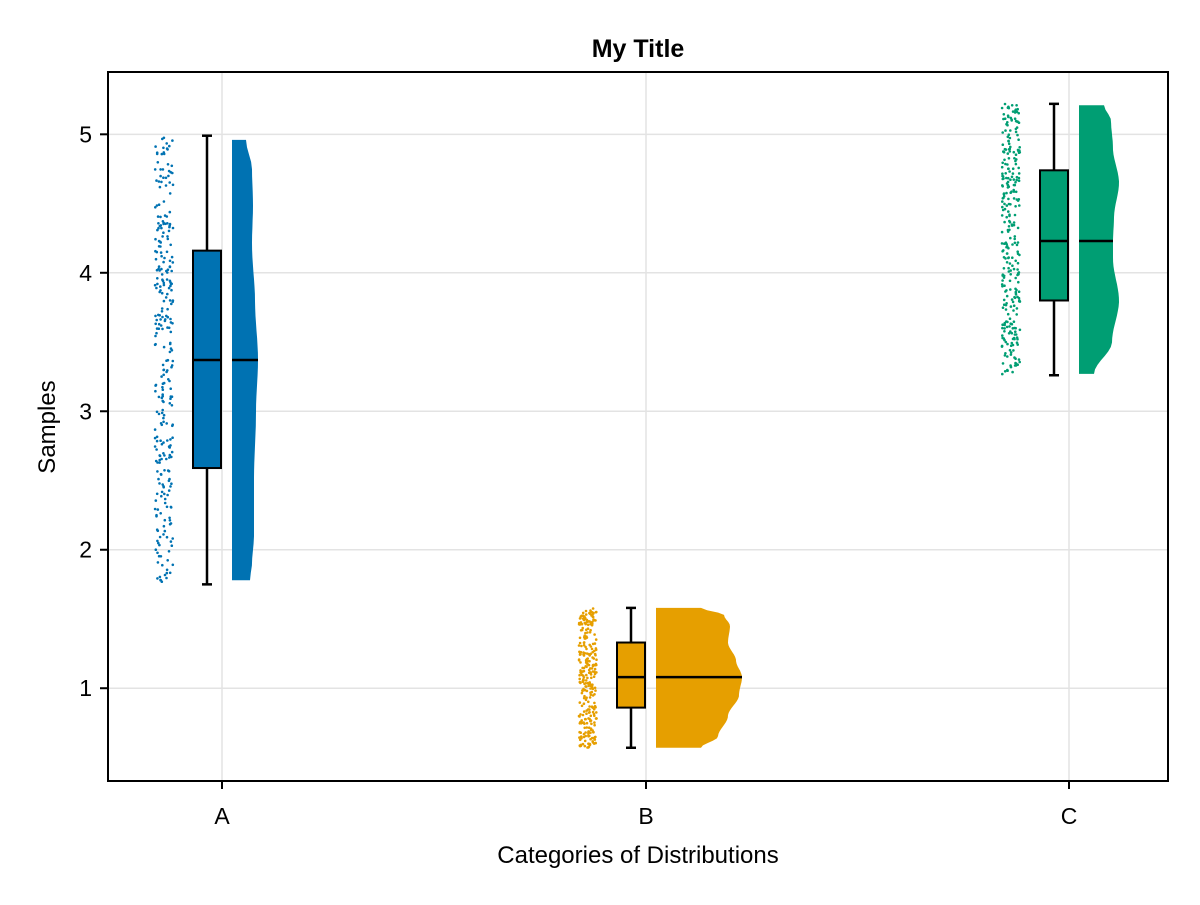 The height and width of the screenshot is (905, 1200). What do you see at coordinates (85, 550) in the screenshot?
I see `y-tick-label: 2` at bounding box center [85, 550].